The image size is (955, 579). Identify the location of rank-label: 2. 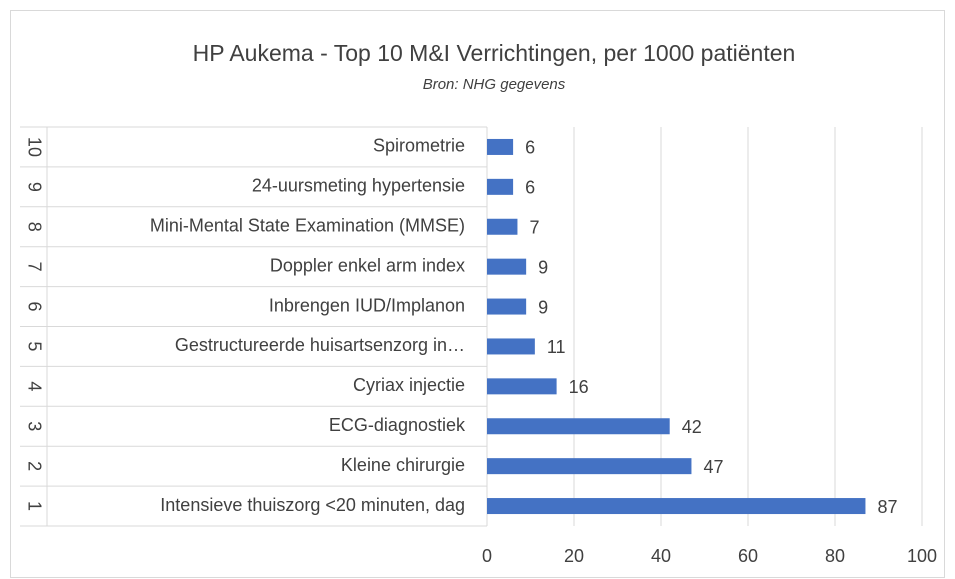
(34, 466).